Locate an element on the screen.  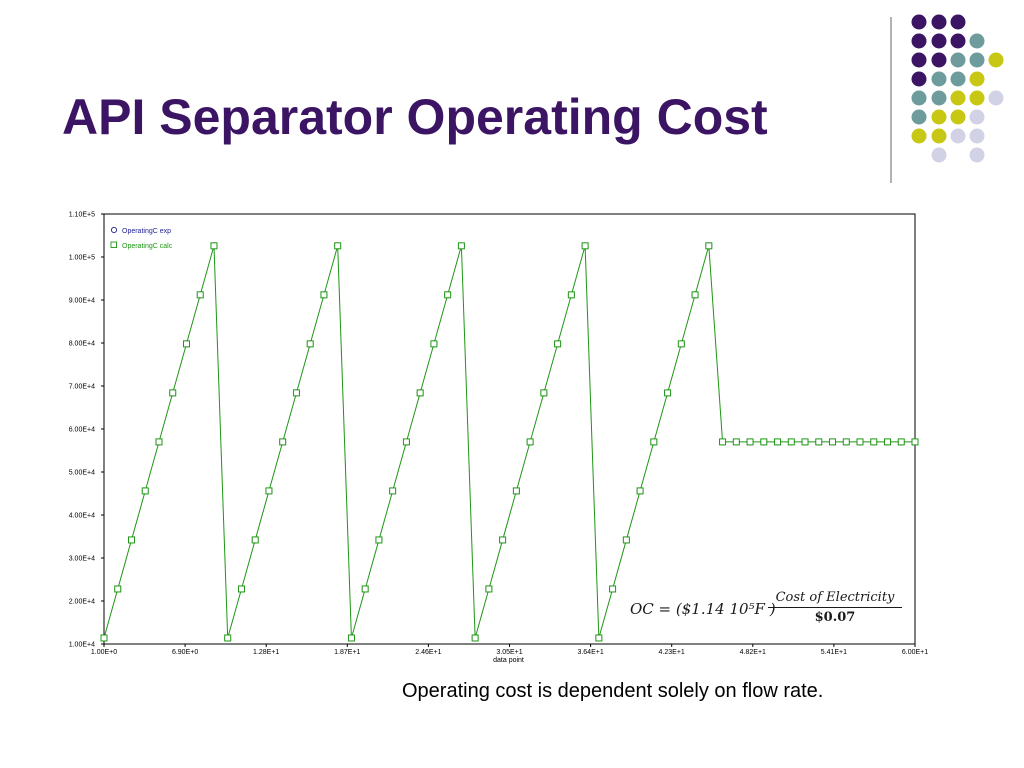
y-tick-label: 5.00E+4 is located at coordinates (82, 473).